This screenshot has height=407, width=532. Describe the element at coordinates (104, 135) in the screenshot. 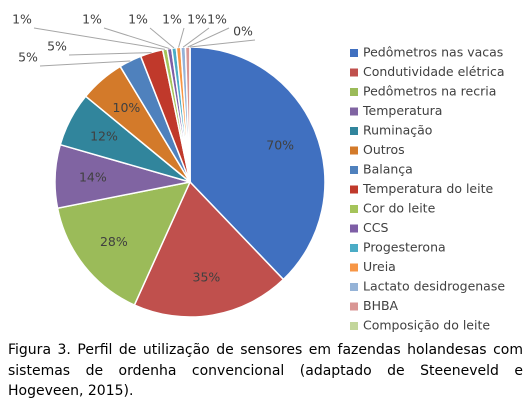

I see `data-label: 12%` at that location.